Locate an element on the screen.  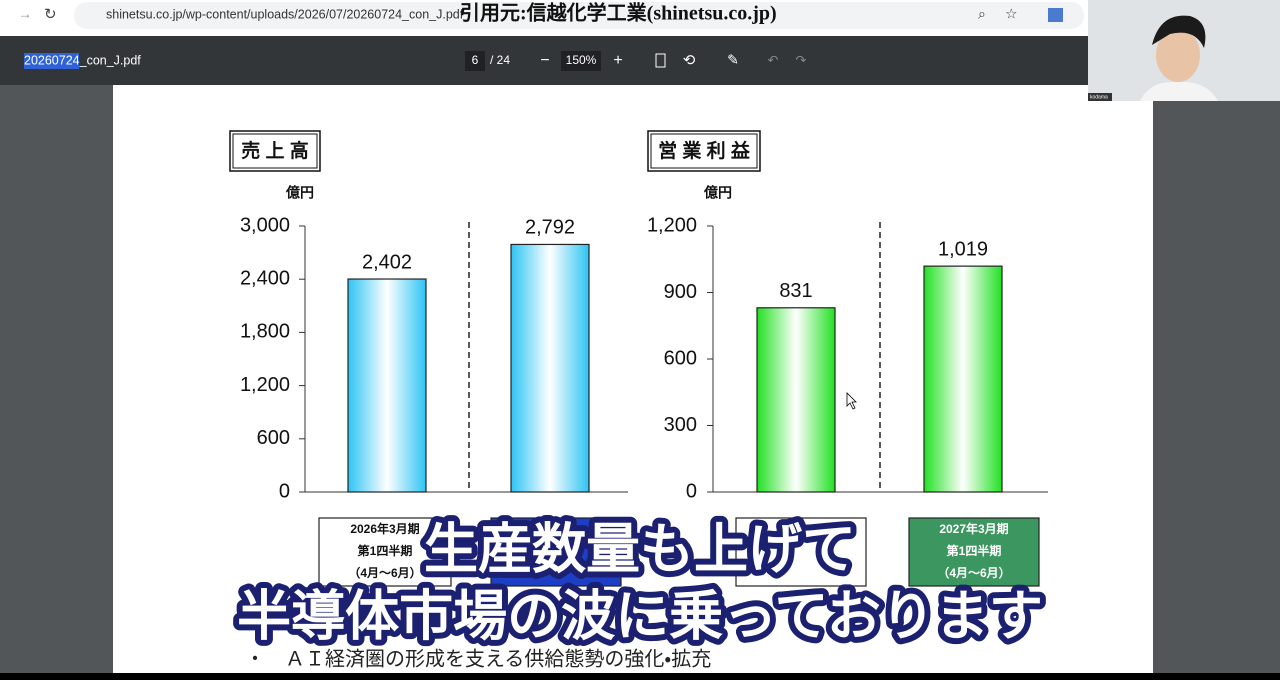
rotate-button: ⟲ is located at coordinates (689, 60).